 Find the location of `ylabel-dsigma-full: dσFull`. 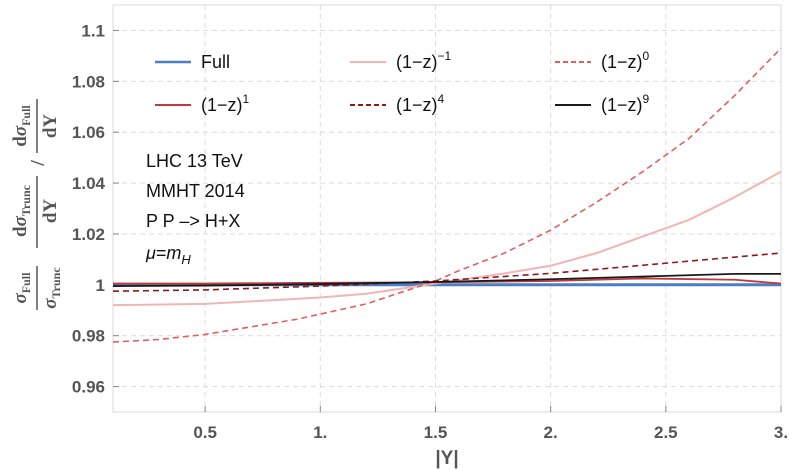

ylabel-dsigma-full: dσFull is located at coordinates (21, 126).